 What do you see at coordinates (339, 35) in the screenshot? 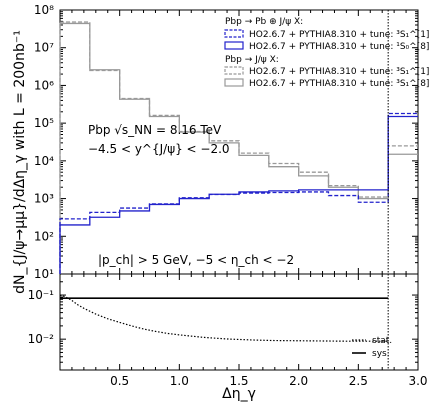
I see `legend-entry-blue-dashed-label: HO2.6.7 + PYTHIA8.310 + tune: ³S₁^[1]` at bounding box center [339, 35].